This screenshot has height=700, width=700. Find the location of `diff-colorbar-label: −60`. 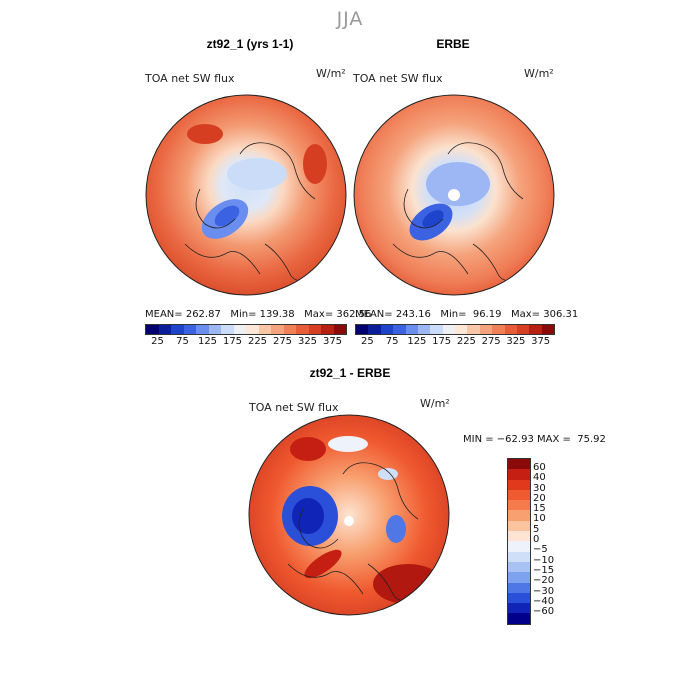

diff-colorbar-label: −60 is located at coordinates (544, 612).